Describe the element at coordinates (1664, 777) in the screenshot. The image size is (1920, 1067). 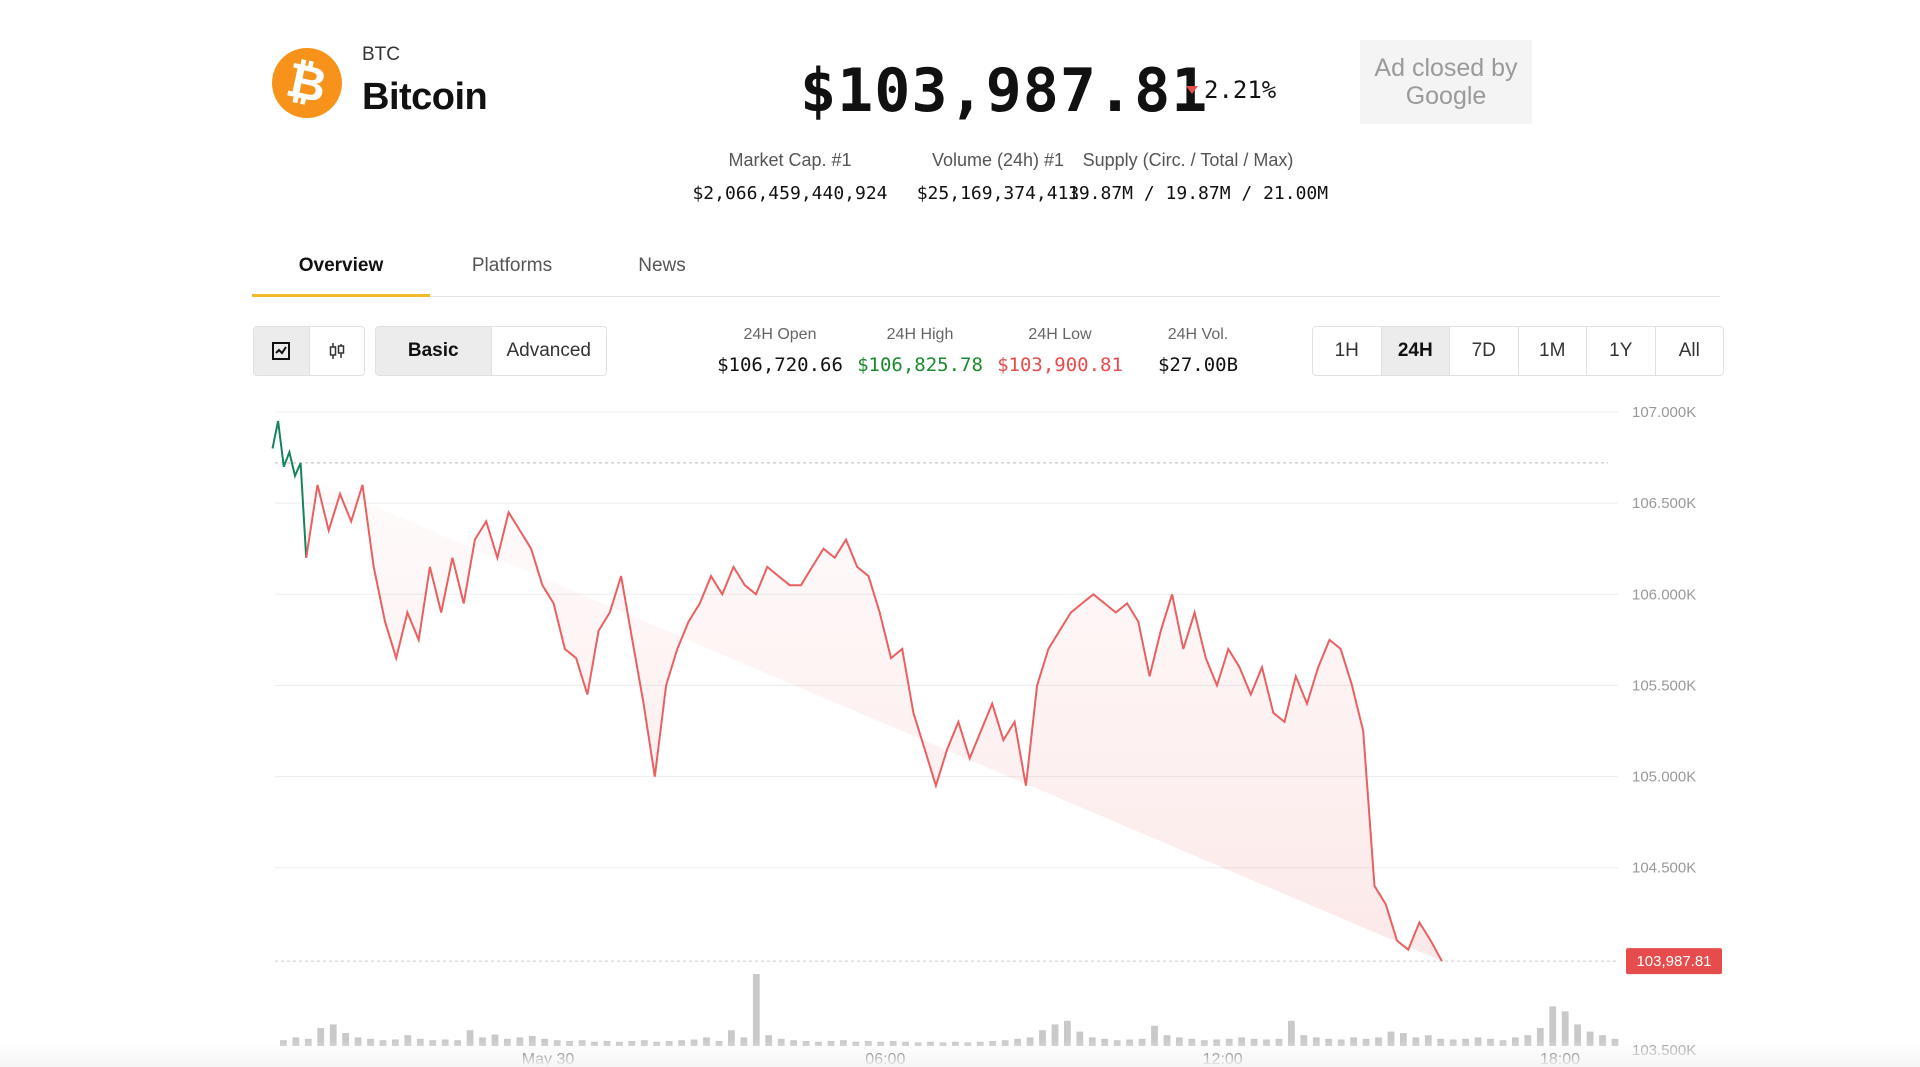
I see `y-tick-label: 105.000K` at that location.